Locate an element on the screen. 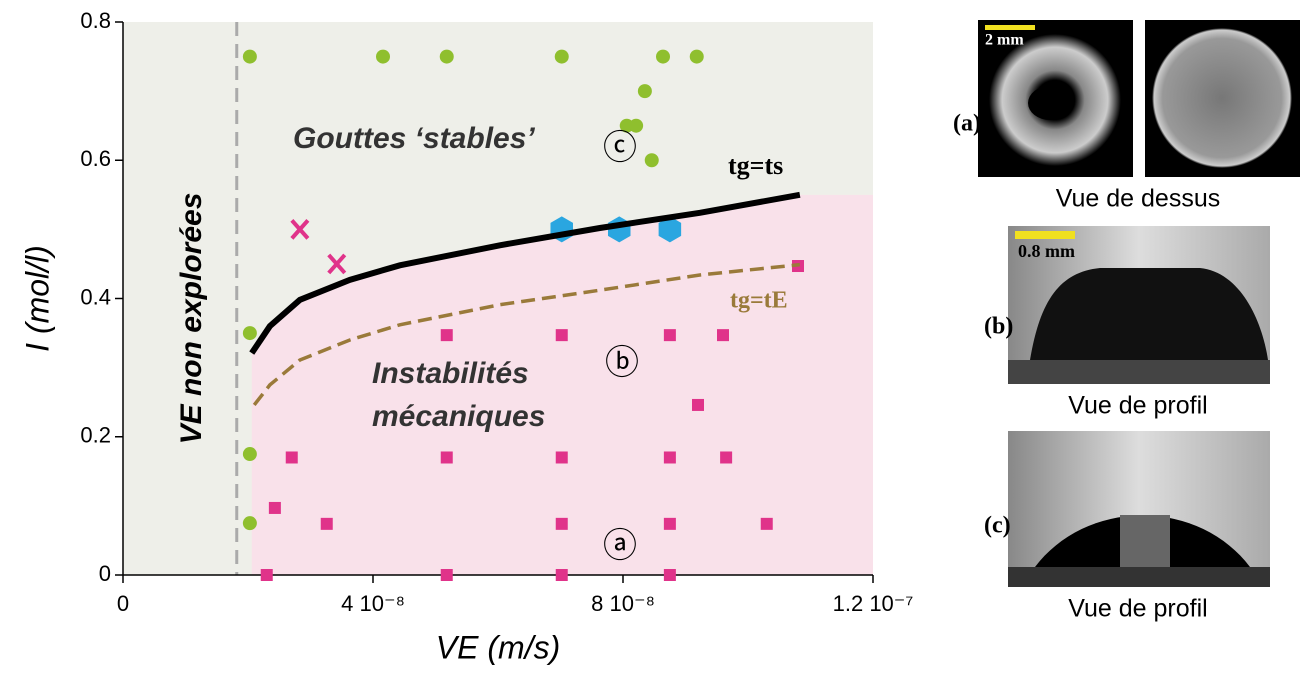 Image resolution: width=1309 pixels, height=680 pixels. panel-label: (a) is located at coordinates (967, 124).